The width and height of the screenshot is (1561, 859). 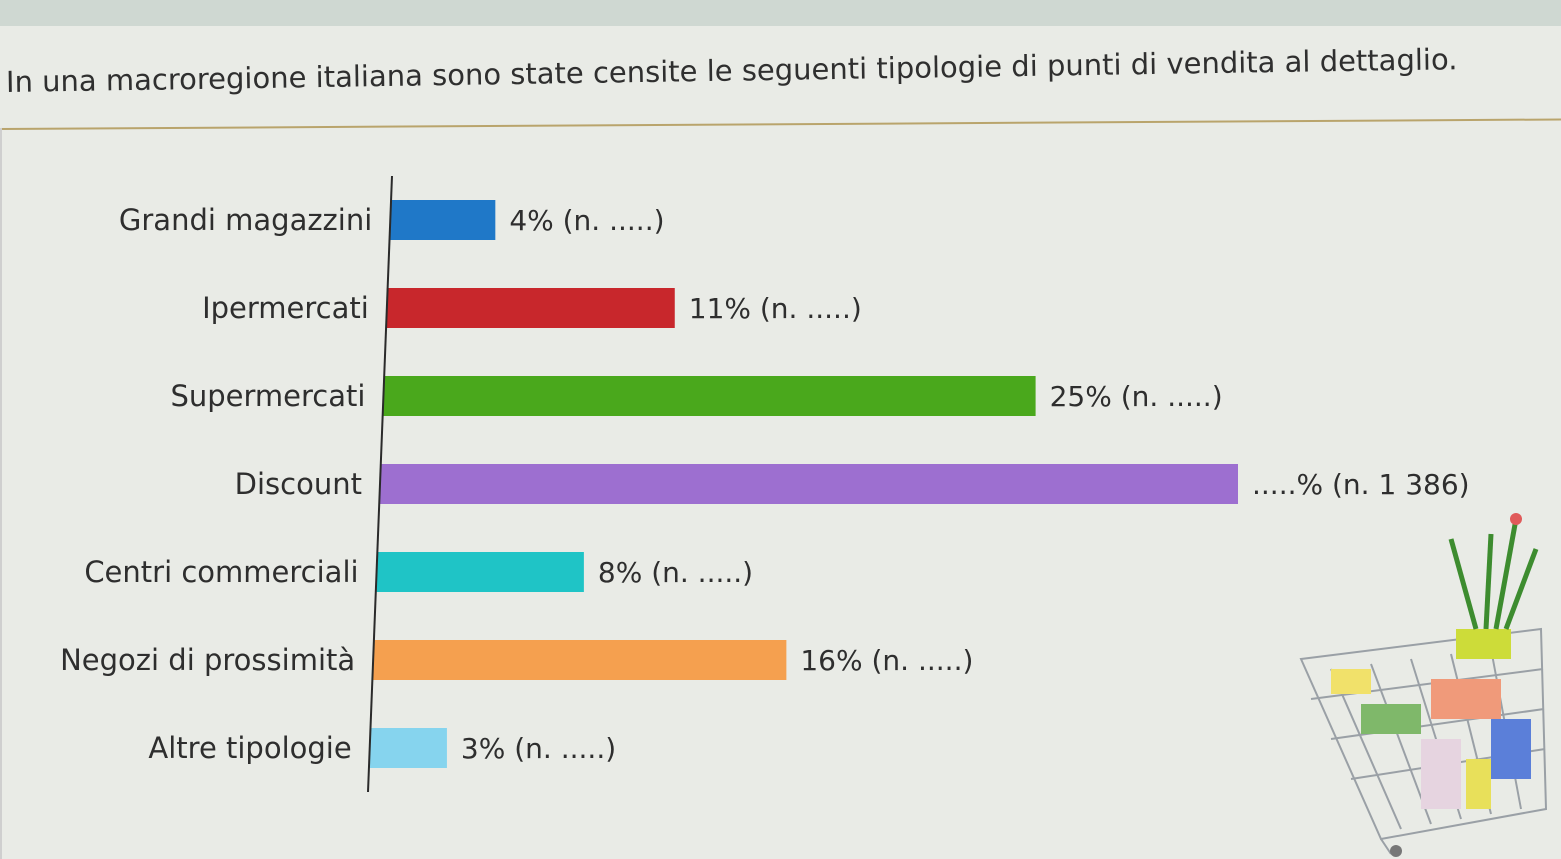 I want to click on frame-left-edge, so click(x=1, y=493).